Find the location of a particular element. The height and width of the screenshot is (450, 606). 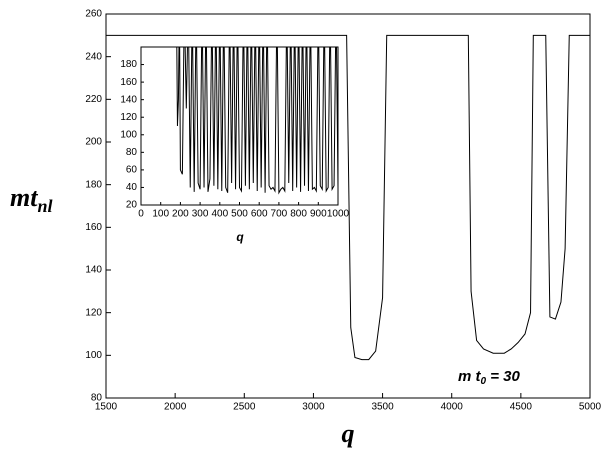

x-tick-label: 3500 is located at coordinates (382, 407).